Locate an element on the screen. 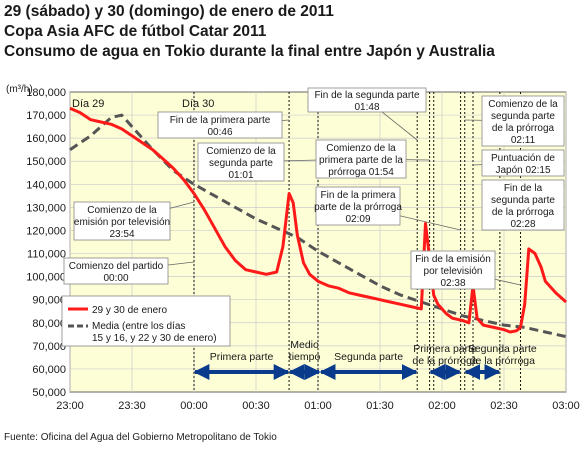 The width and height of the screenshot is (584, 450). legend-entry-average: 15 y 16, y 22 y 30 de enero) is located at coordinates (154, 338).